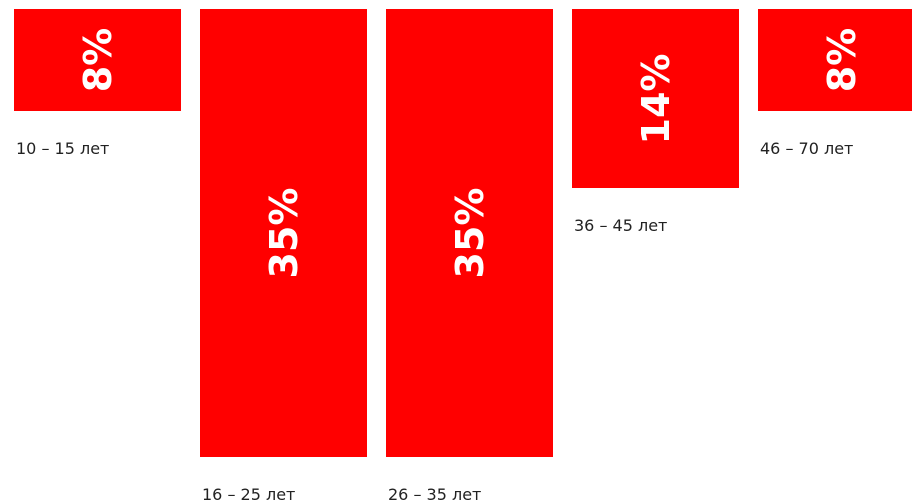  I want to click on bar-value-label: 14%, so click(655, 98).